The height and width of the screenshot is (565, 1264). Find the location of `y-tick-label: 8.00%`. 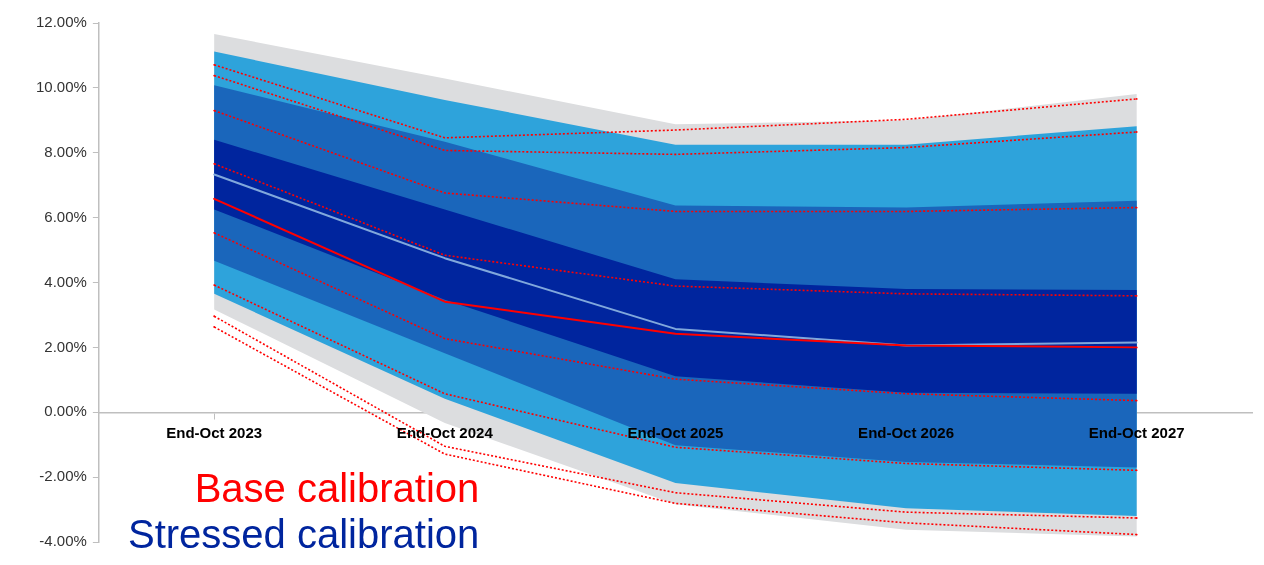

y-tick-label: 8.00% is located at coordinates (65, 151).